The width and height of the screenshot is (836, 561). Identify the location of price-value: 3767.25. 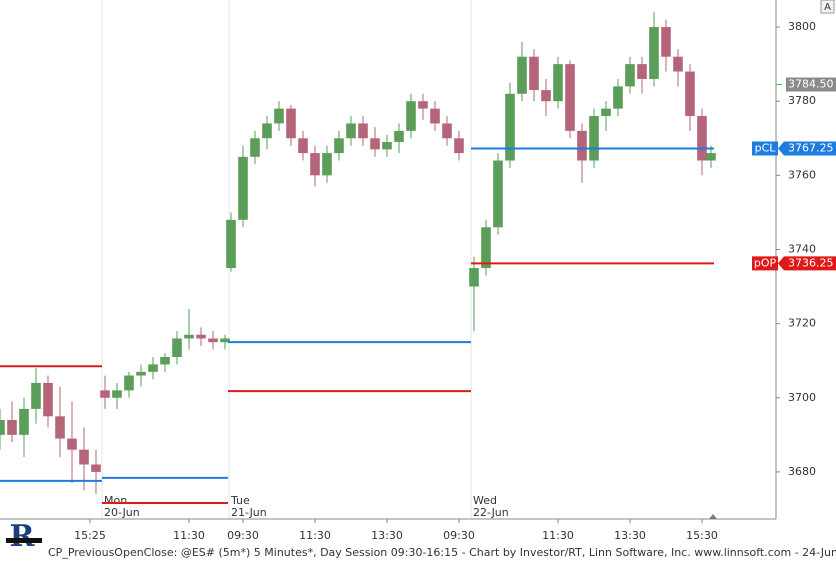
(811, 147).